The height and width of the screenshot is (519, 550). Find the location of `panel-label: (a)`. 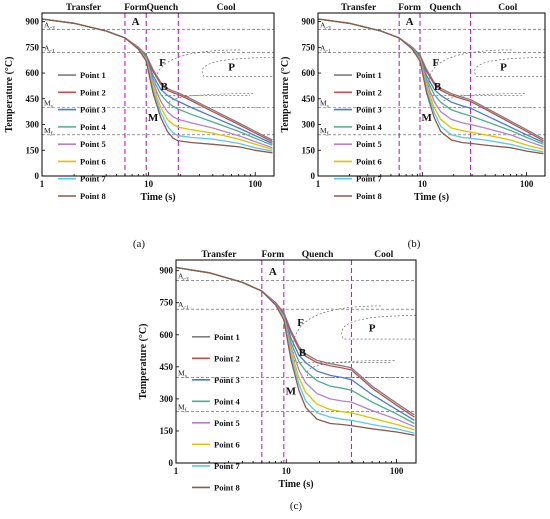

panel-label: (a) is located at coordinates (139, 244).